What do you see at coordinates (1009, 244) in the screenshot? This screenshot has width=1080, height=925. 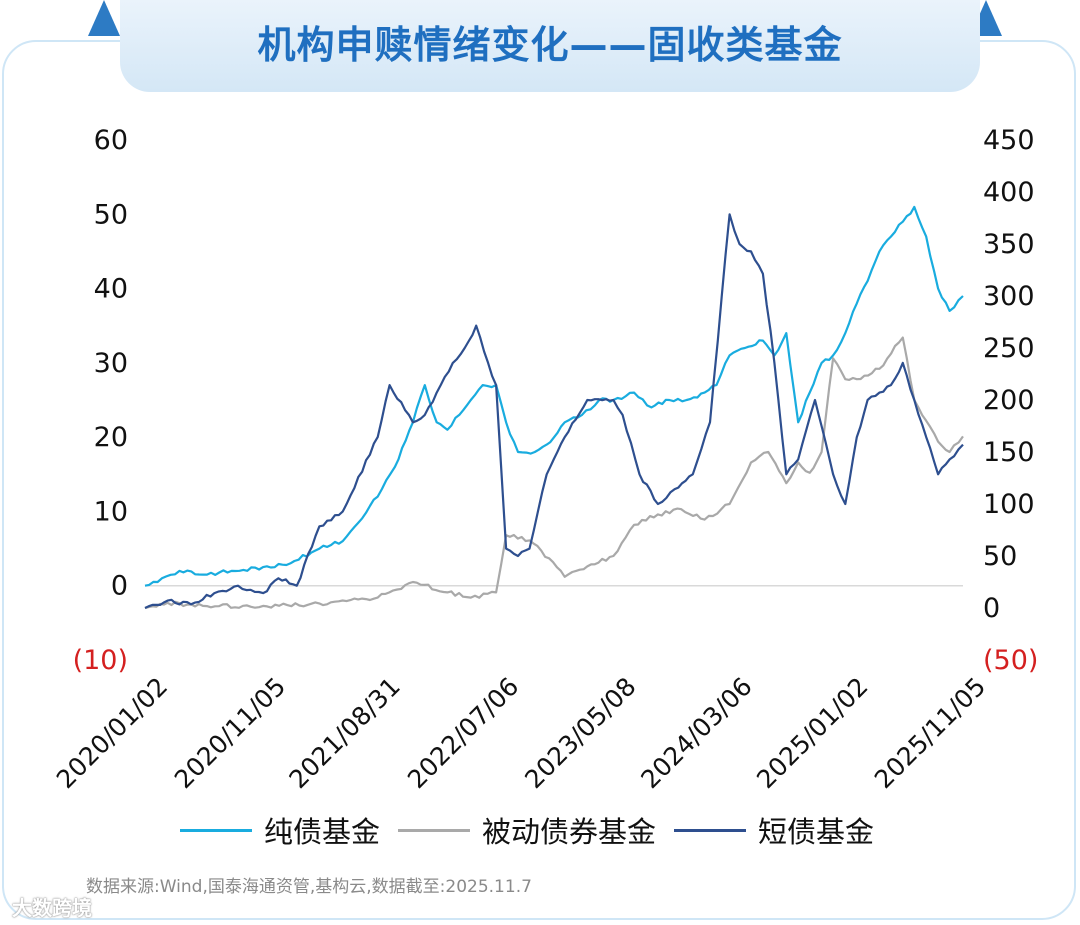 I see `y-right-tick-label: 350` at bounding box center [1009, 244].